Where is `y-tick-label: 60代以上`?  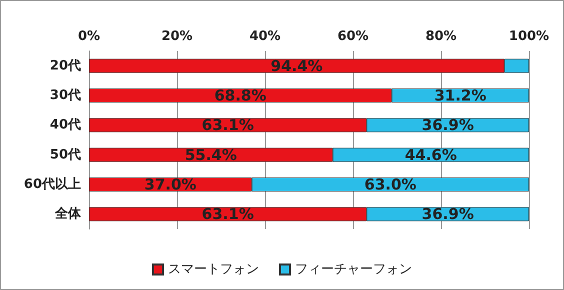 y-tick-label: 60代以上 is located at coordinates (52, 184).